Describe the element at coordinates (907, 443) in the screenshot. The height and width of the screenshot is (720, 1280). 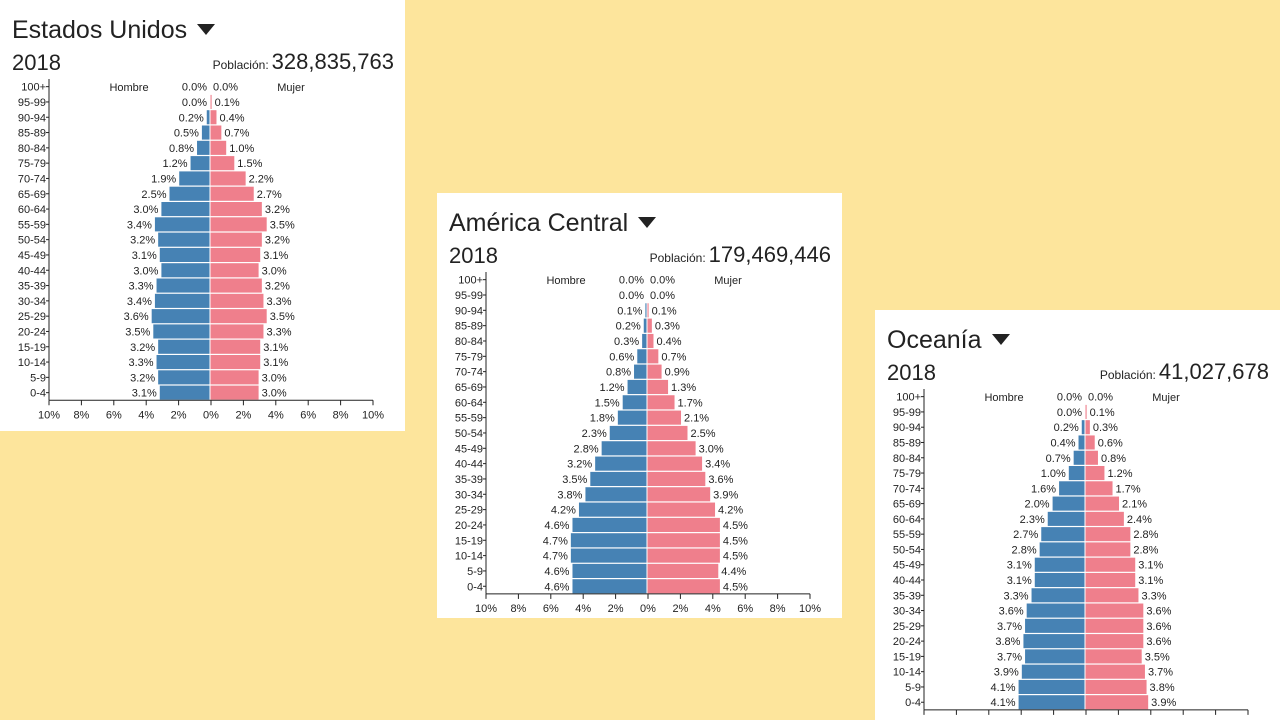
I see `age-group-label: 85-89` at that location.